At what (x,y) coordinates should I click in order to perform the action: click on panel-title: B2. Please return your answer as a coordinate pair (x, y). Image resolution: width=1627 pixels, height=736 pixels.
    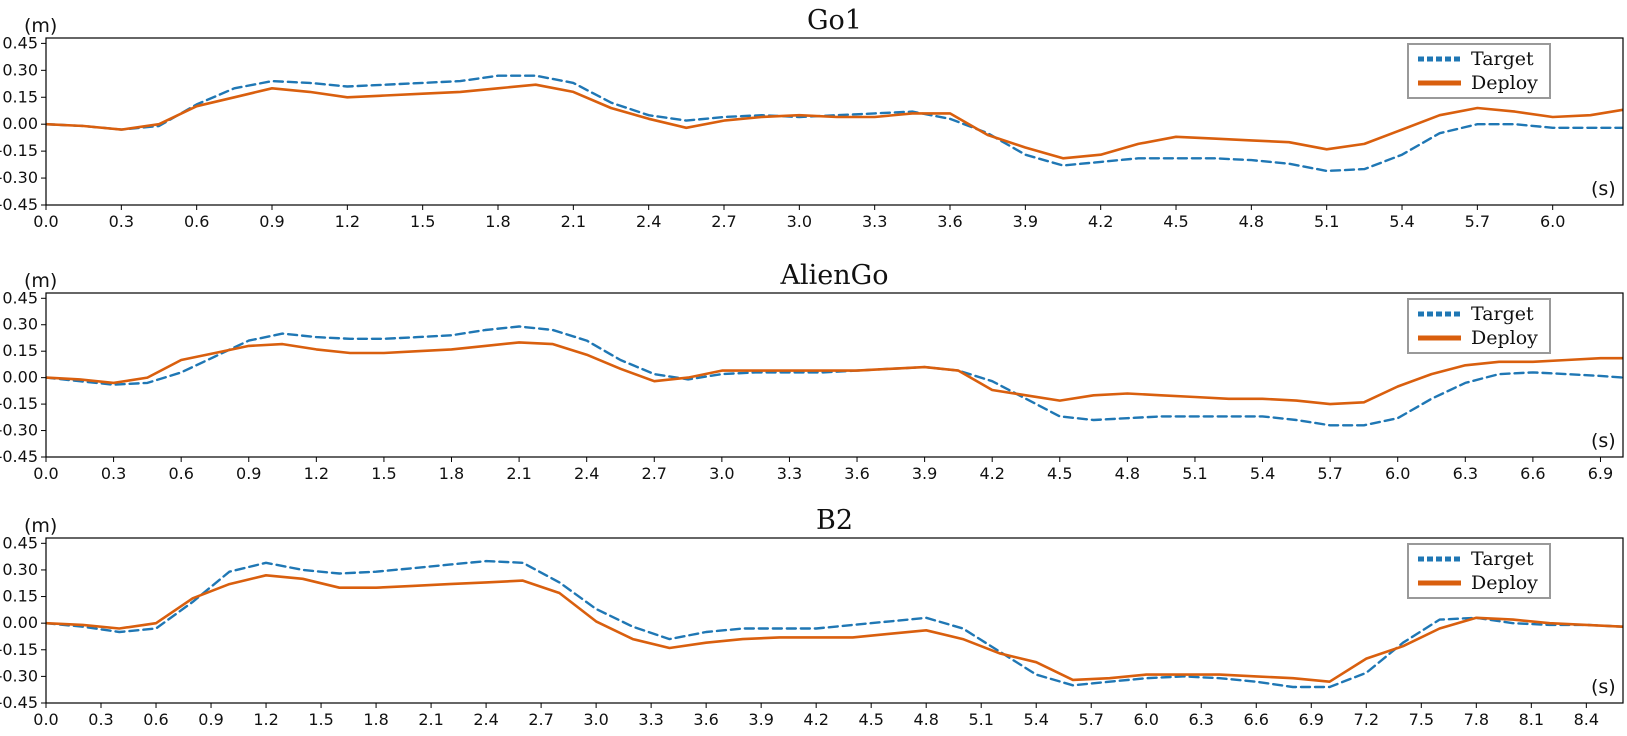
    Looking at the image, I should click on (834, 520).